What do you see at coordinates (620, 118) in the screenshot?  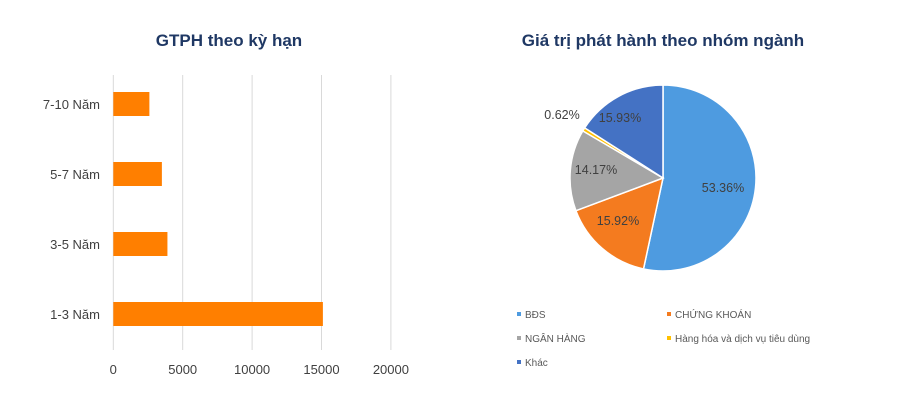 I see `data-label: 15.93%` at bounding box center [620, 118].